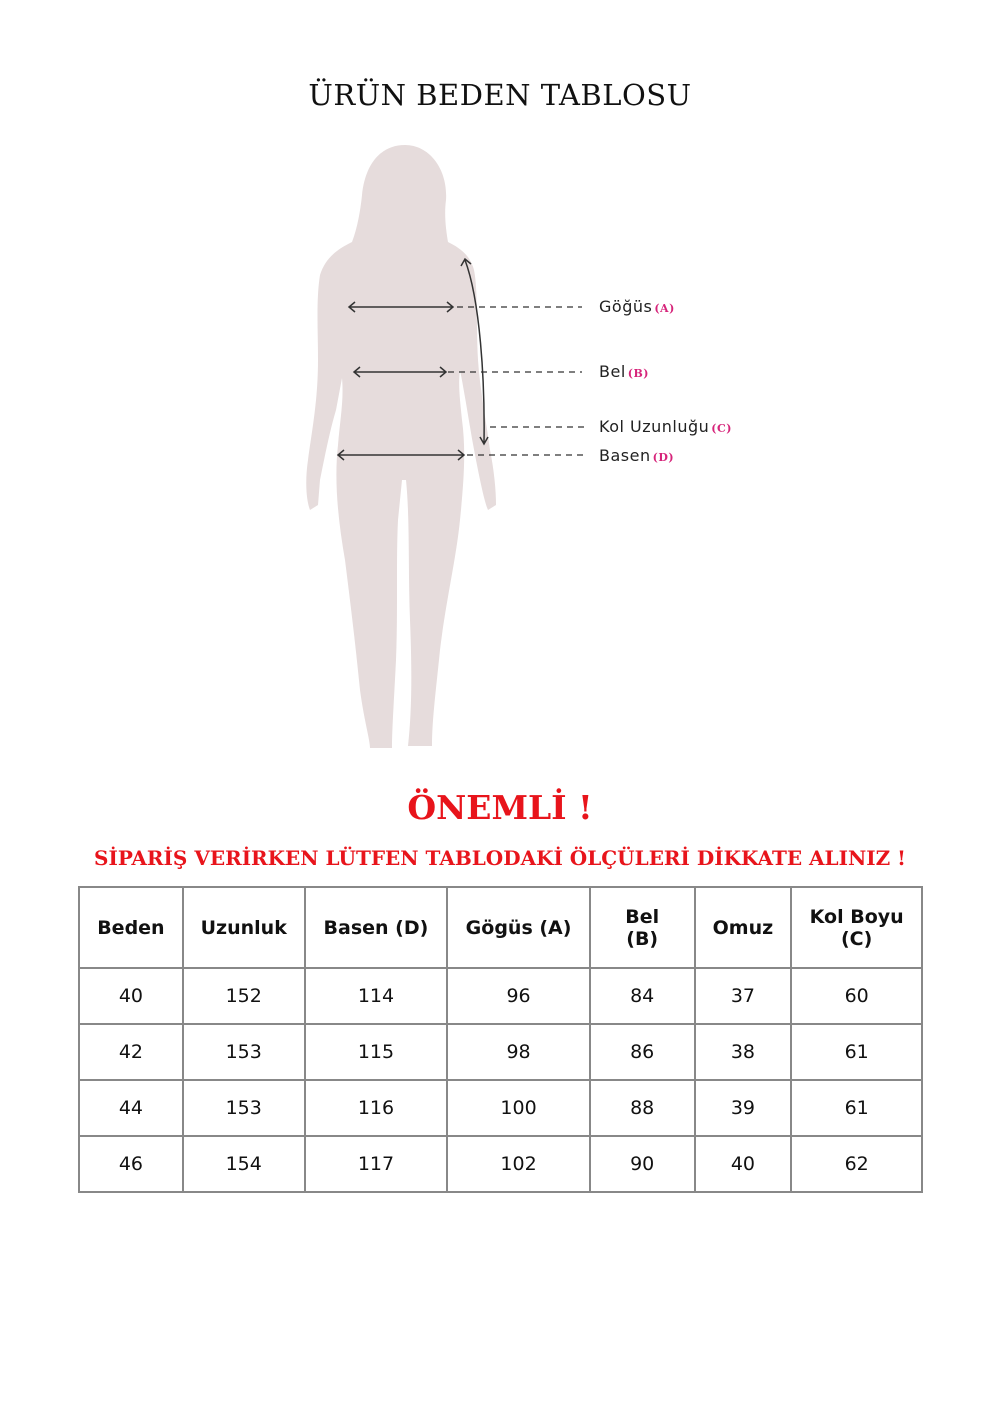 This screenshot has height=1414, width=1000. I want to click on table-row: 44 153 116 100 88 39 61, so click(500, 1108).